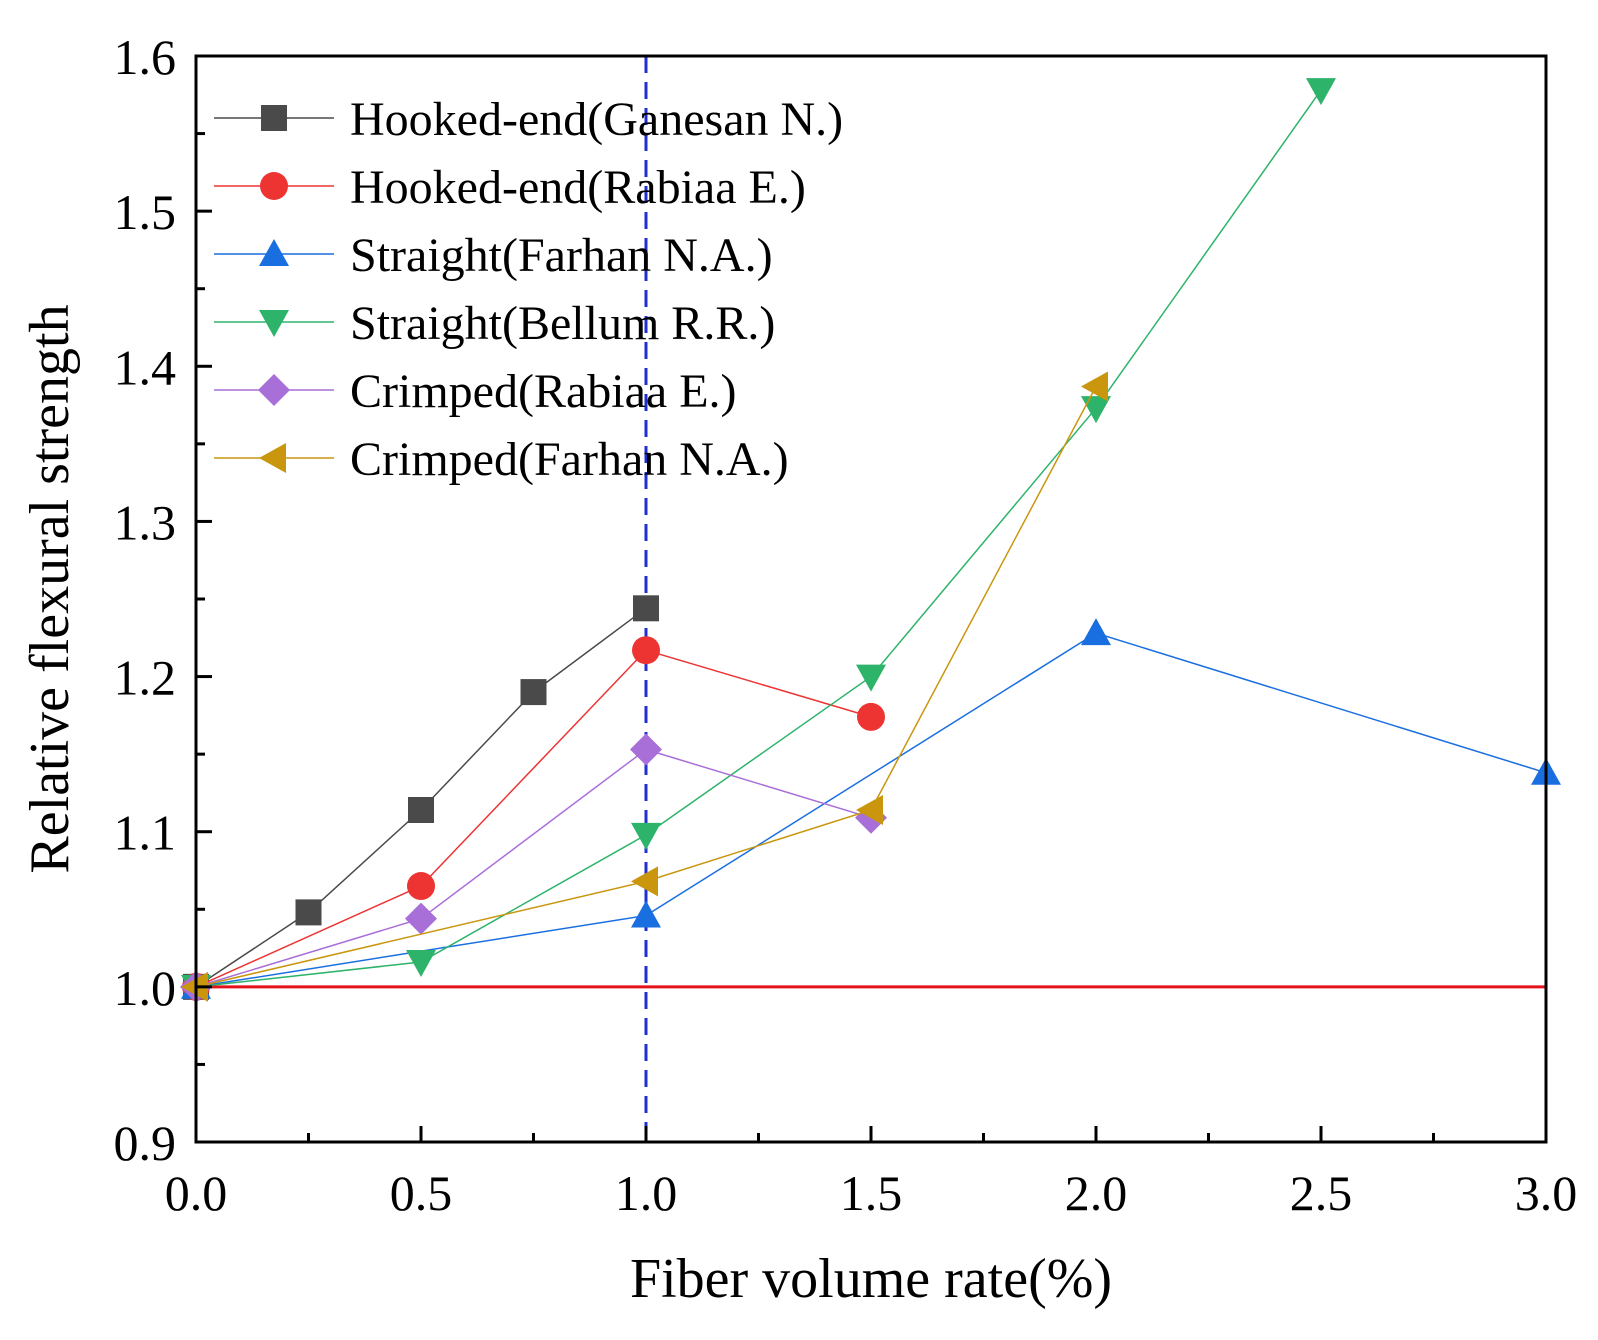 Image resolution: width=1598 pixels, height=1340 pixels. Describe the element at coordinates (145, 678) in the screenshot. I see `y-tick-label: 1.2` at that location.